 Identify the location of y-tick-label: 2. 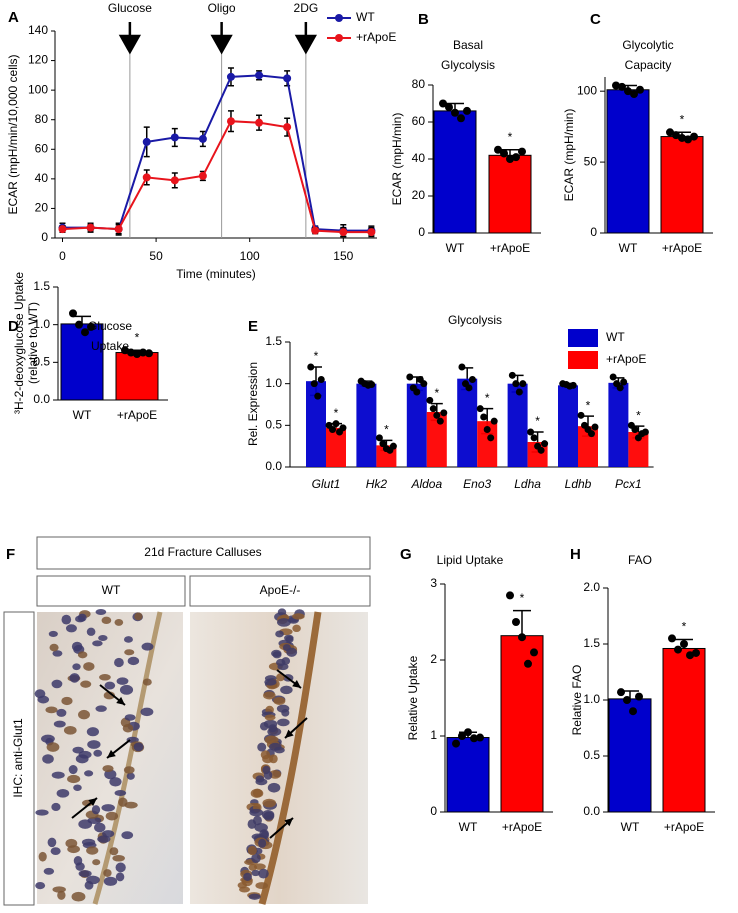
(433, 659).